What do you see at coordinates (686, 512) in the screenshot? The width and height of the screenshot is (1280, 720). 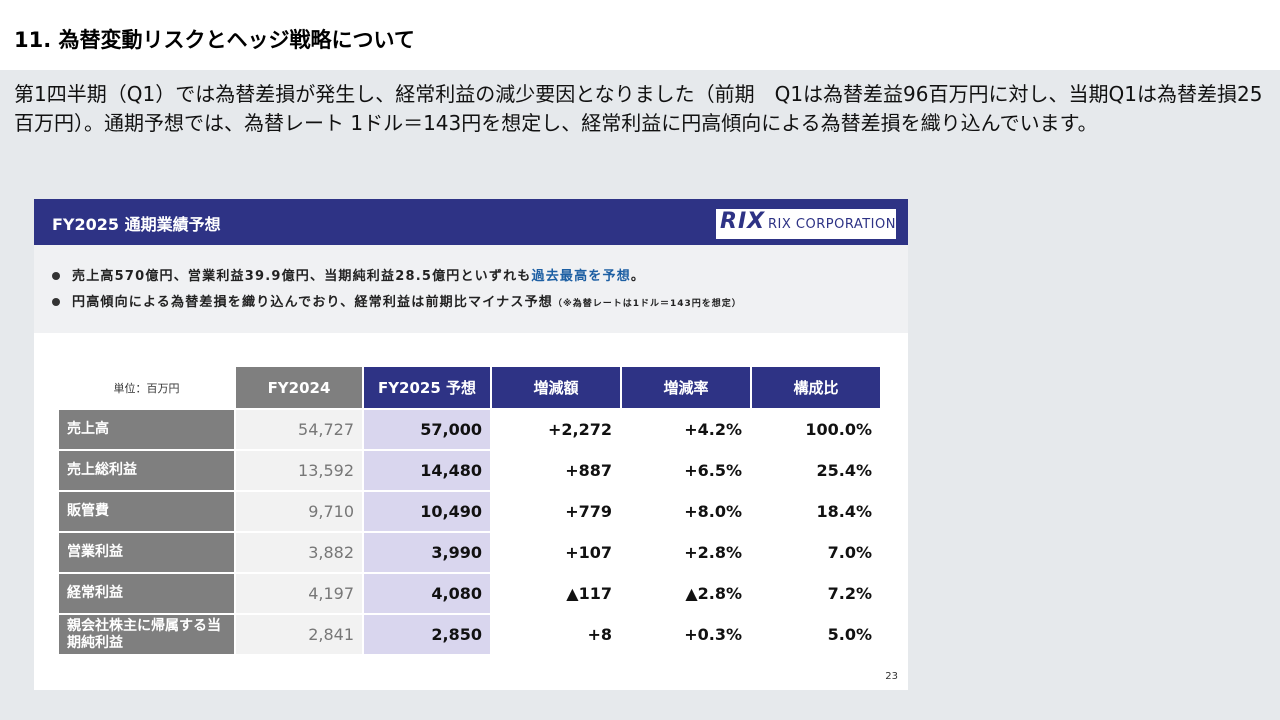 I see `rate-cell: +8.0%` at bounding box center [686, 512].